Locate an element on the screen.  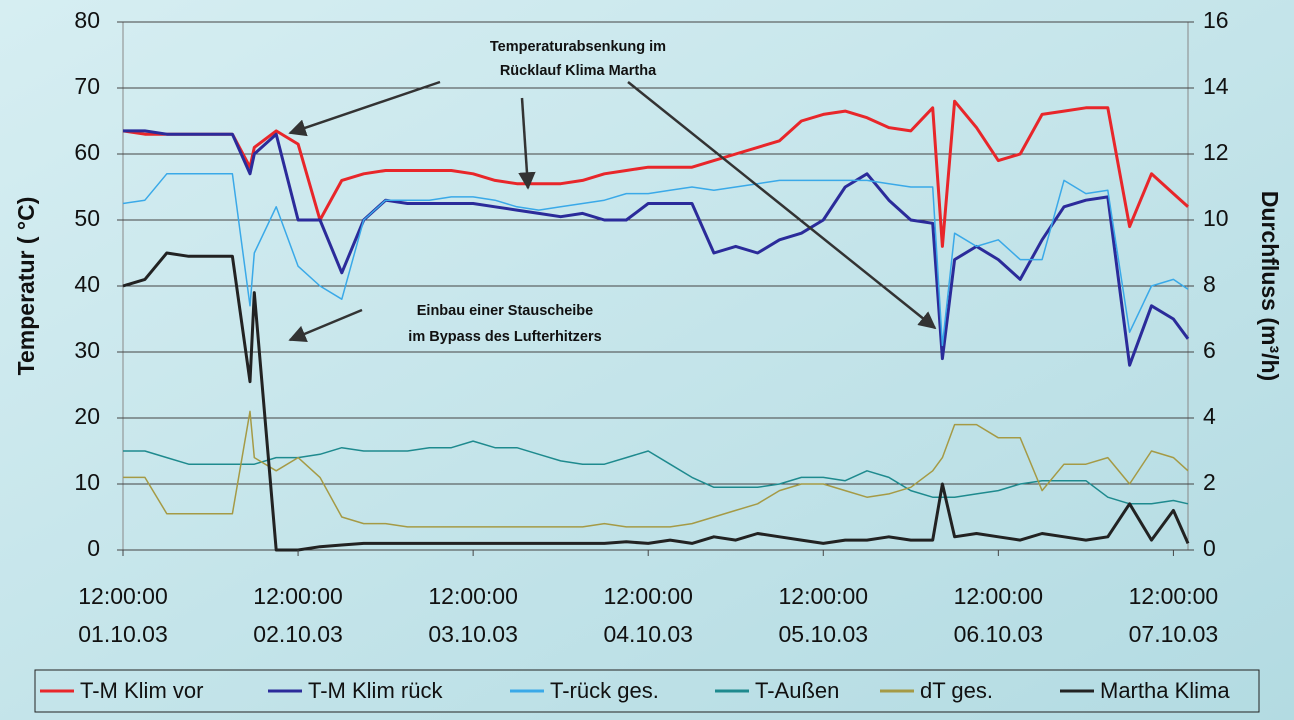
legend-label: Martha Klima is located at coordinates (1165, 690).